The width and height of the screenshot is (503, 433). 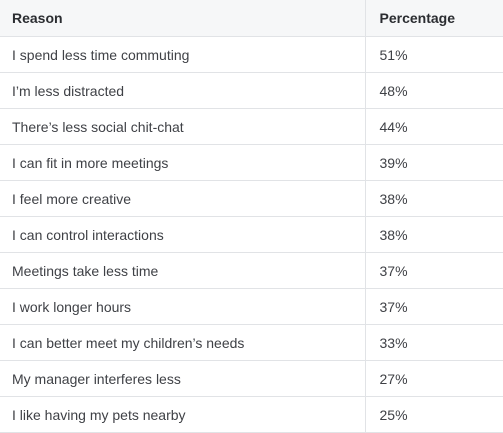 I want to click on reason-cell: I feel more creative, so click(x=183, y=198).